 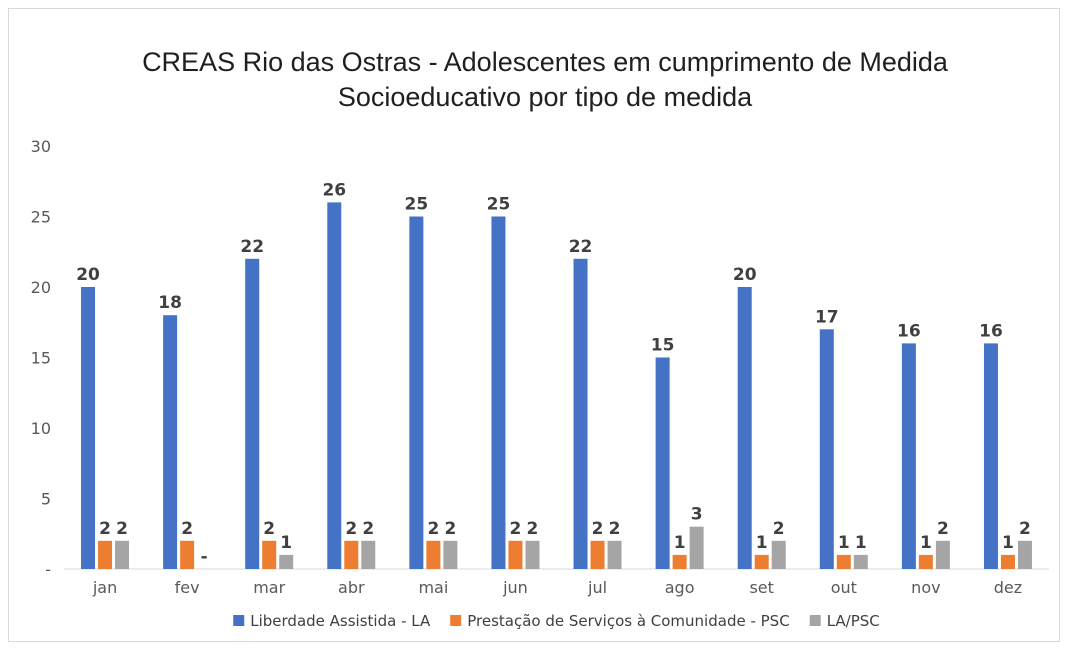 What do you see at coordinates (269, 587) in the screenshot?
I see `x-tick-label: mar` at bounding box center [269, 587].